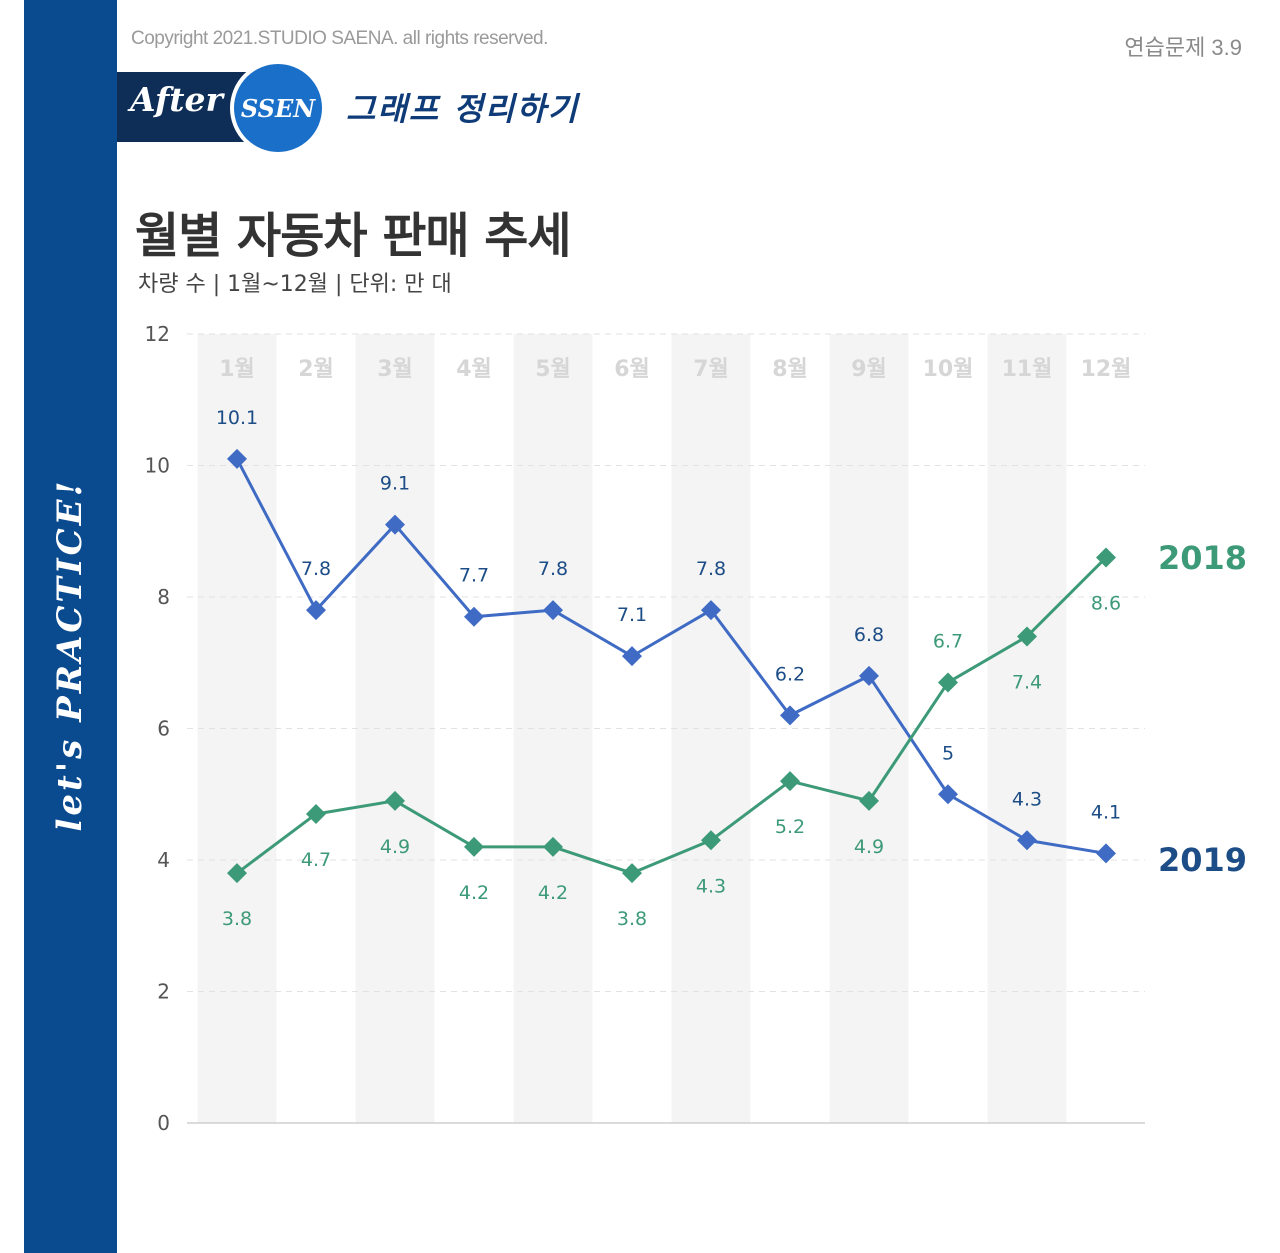  Describe the element at coordinates (790, 369) in the screenshot. I see `x-category-label: 8월` at that location.